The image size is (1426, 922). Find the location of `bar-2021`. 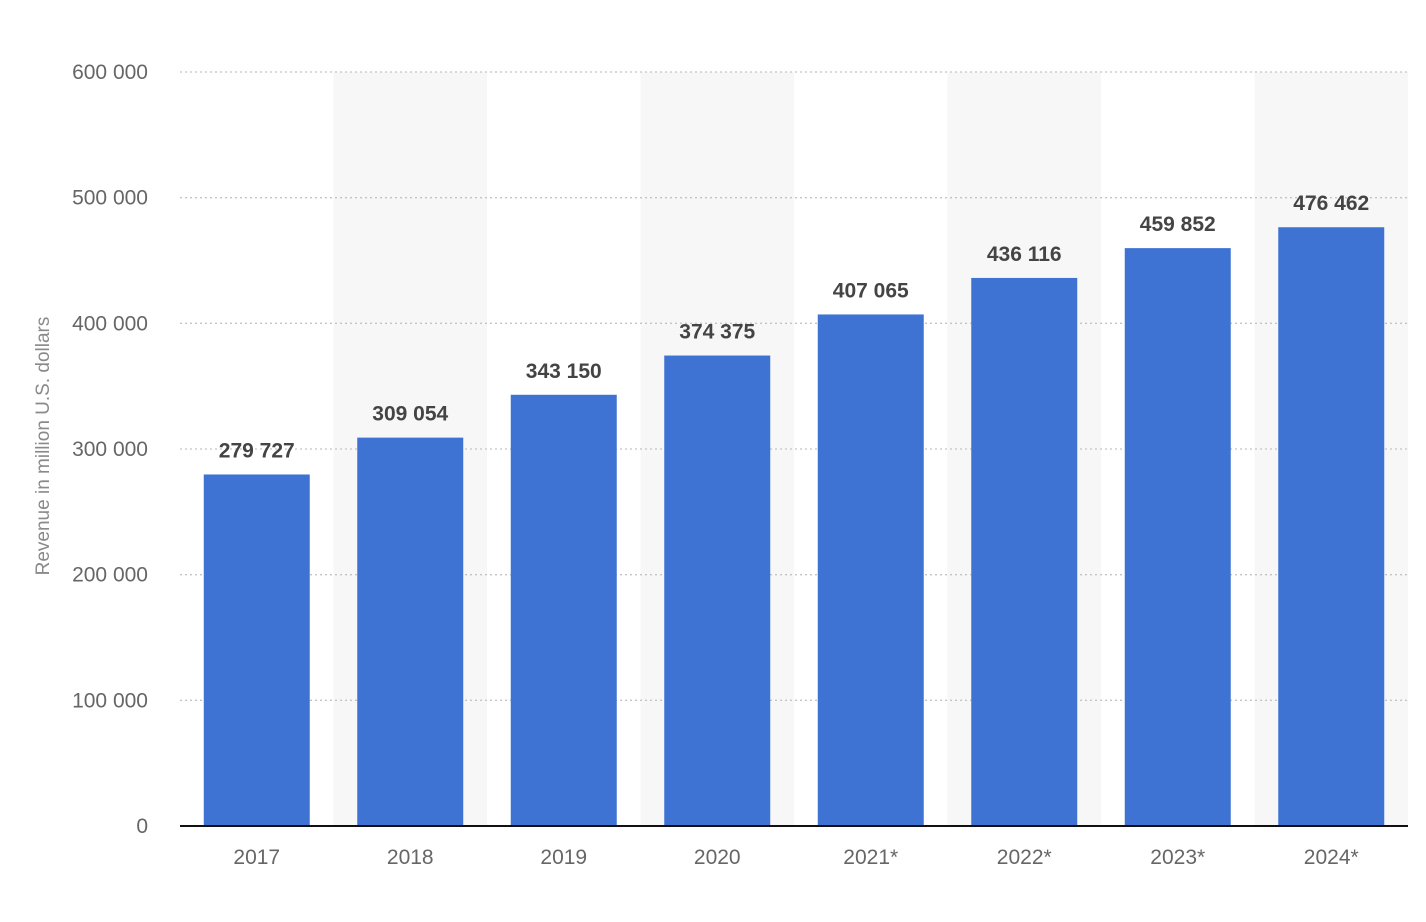

bar-2021 is located at coordinates (870, 570).